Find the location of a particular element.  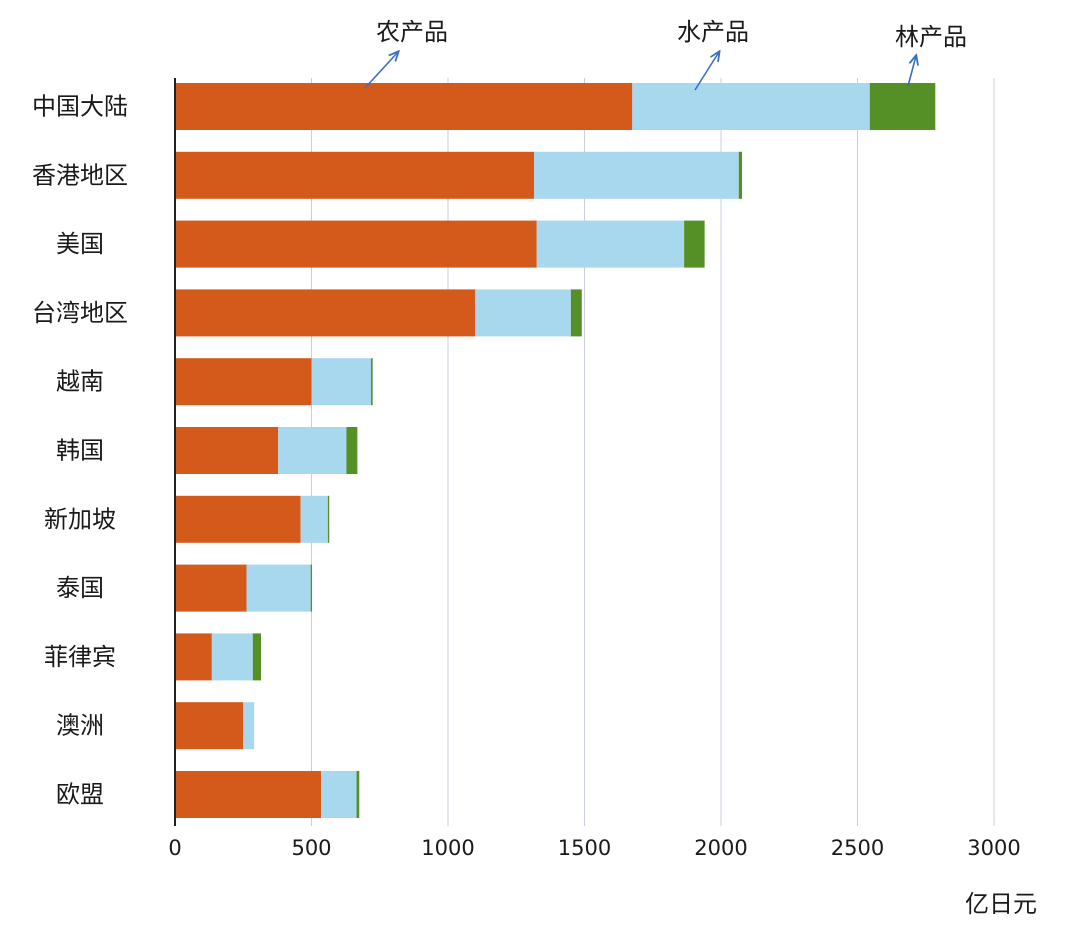

x-tick-label: 1000 is located at coordinates (447, 848).